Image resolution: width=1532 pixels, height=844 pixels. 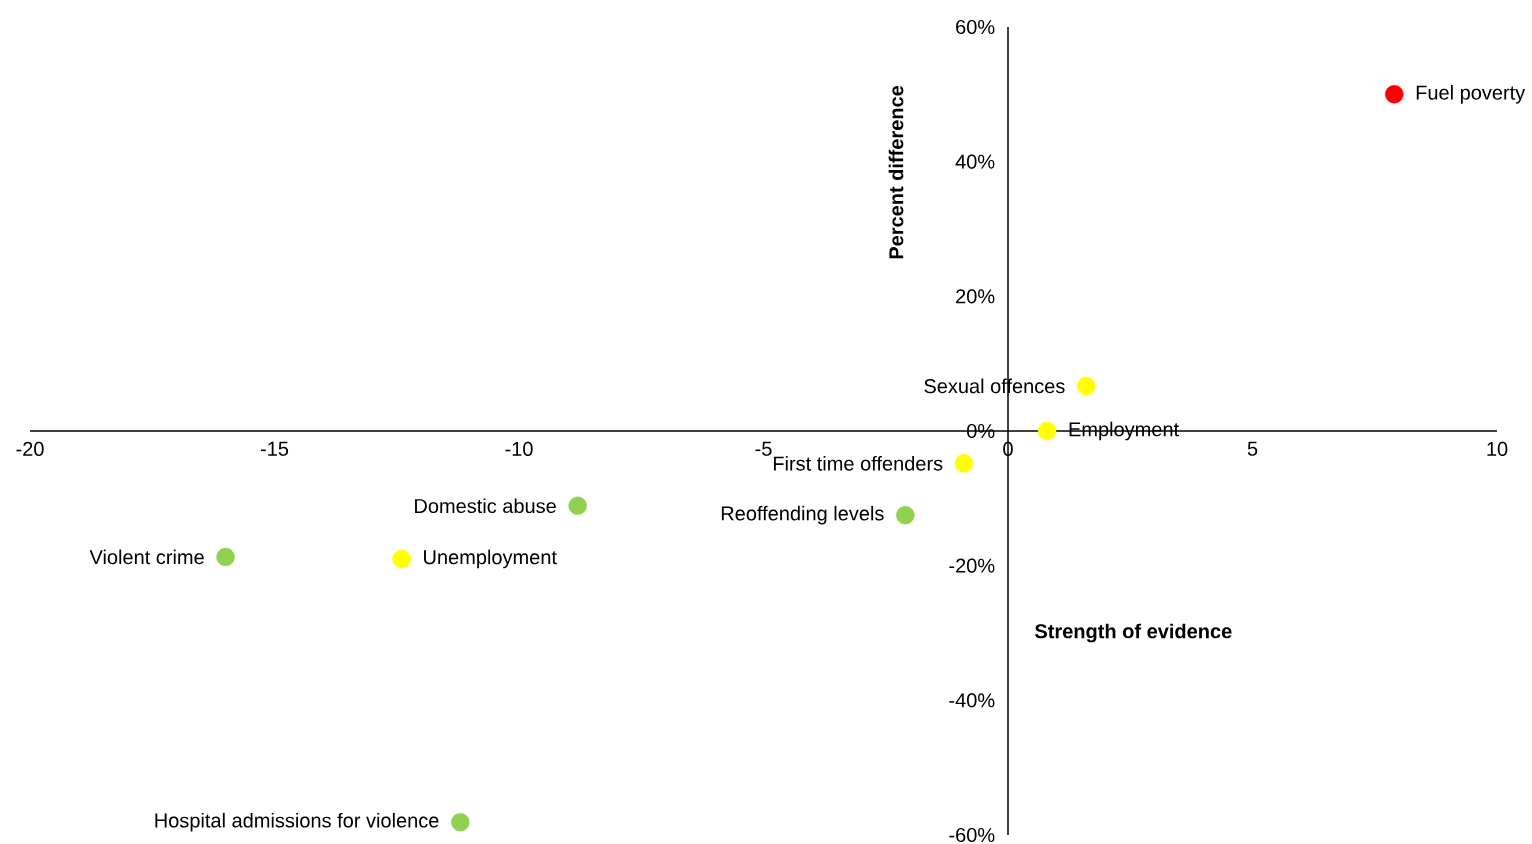 I want to click on annotation: Hospital admissions for violence, so click(x=297, y=822).